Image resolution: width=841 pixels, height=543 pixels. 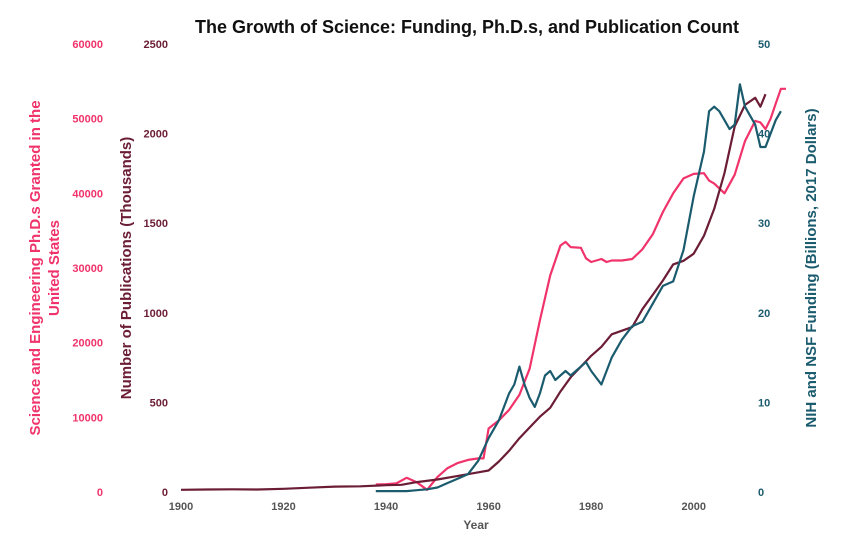 I want to click on left-inner-tick-label: 2000, so click(x=156, y=135).